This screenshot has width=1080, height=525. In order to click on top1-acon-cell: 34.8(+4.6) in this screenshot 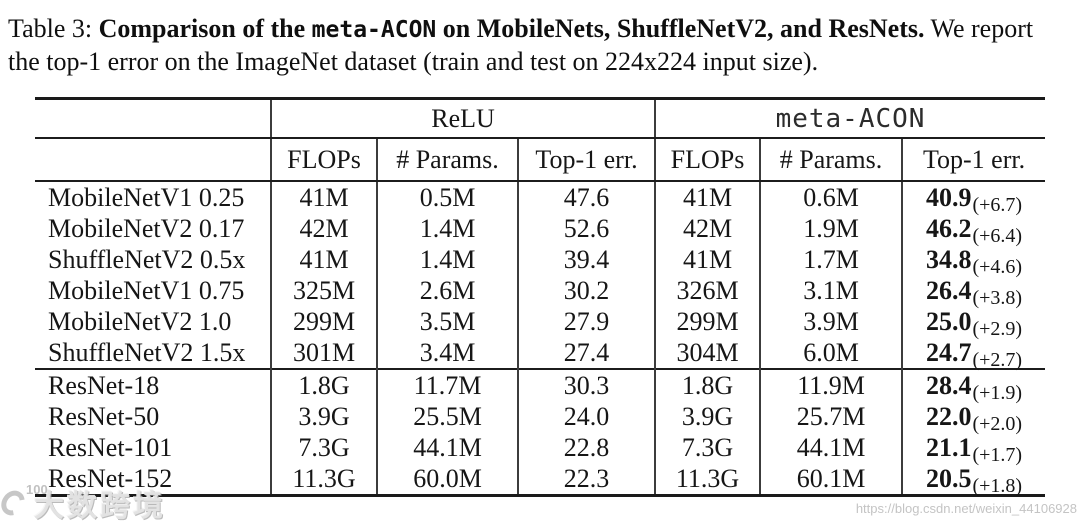, I will do `click(973, 261)`.